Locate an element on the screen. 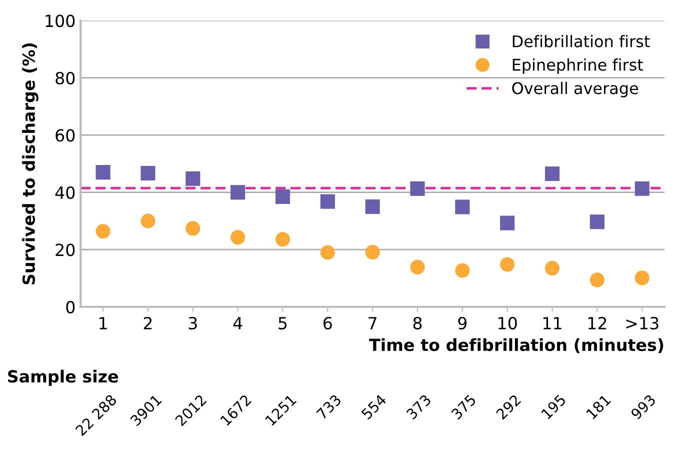 The width and height of the screenshot is (683, 458). y-tick-label: 80 is located at coordinates (65, 78).